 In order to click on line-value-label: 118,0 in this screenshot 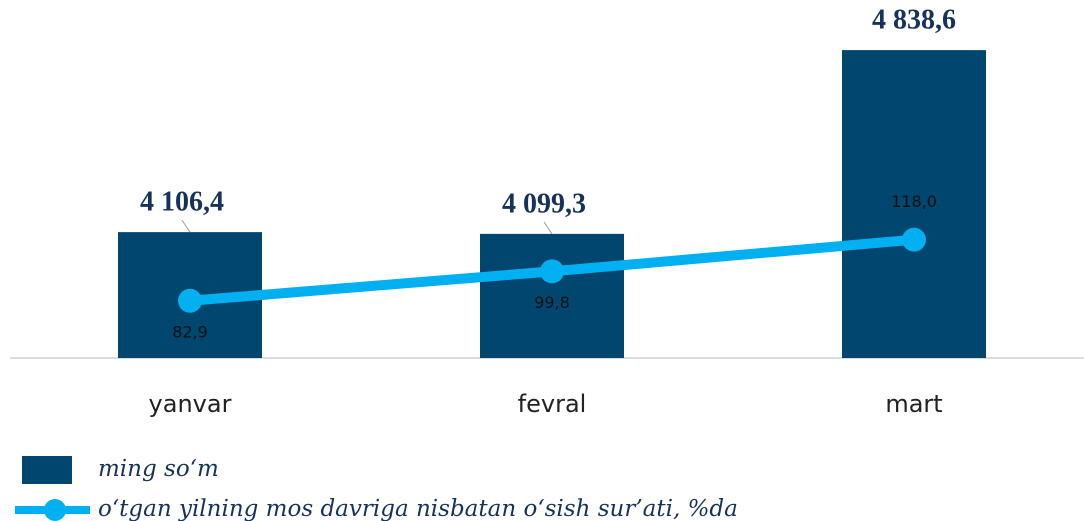, I will do `click(914, 201)`.